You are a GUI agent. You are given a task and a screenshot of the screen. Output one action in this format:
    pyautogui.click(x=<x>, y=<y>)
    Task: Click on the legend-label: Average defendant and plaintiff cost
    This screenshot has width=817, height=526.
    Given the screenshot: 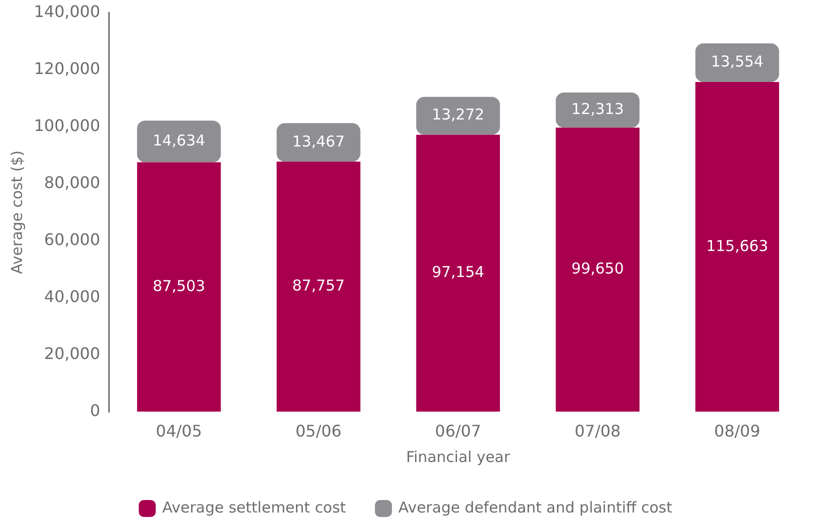 What is the action you would take?
    pyautogui.click(x=535, y=507)
    